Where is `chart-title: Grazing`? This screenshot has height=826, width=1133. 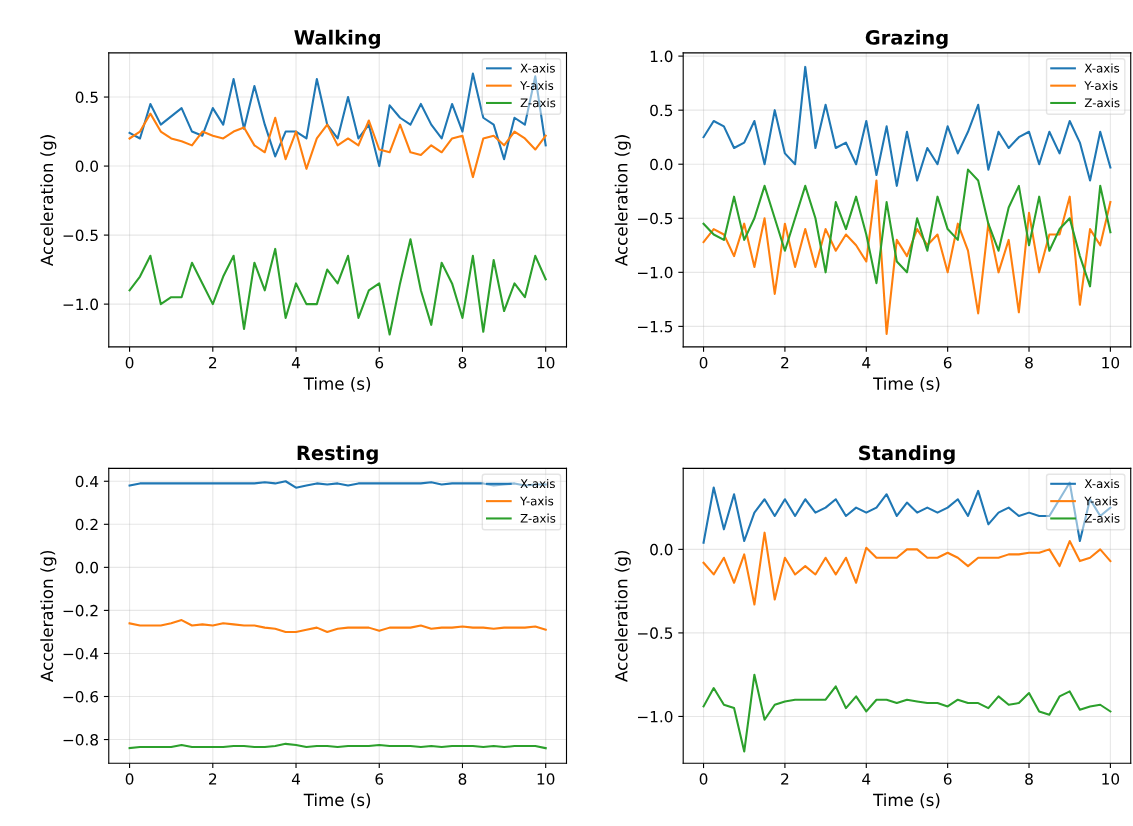 chart-title: Grazing is located at coordinates (906, 39).